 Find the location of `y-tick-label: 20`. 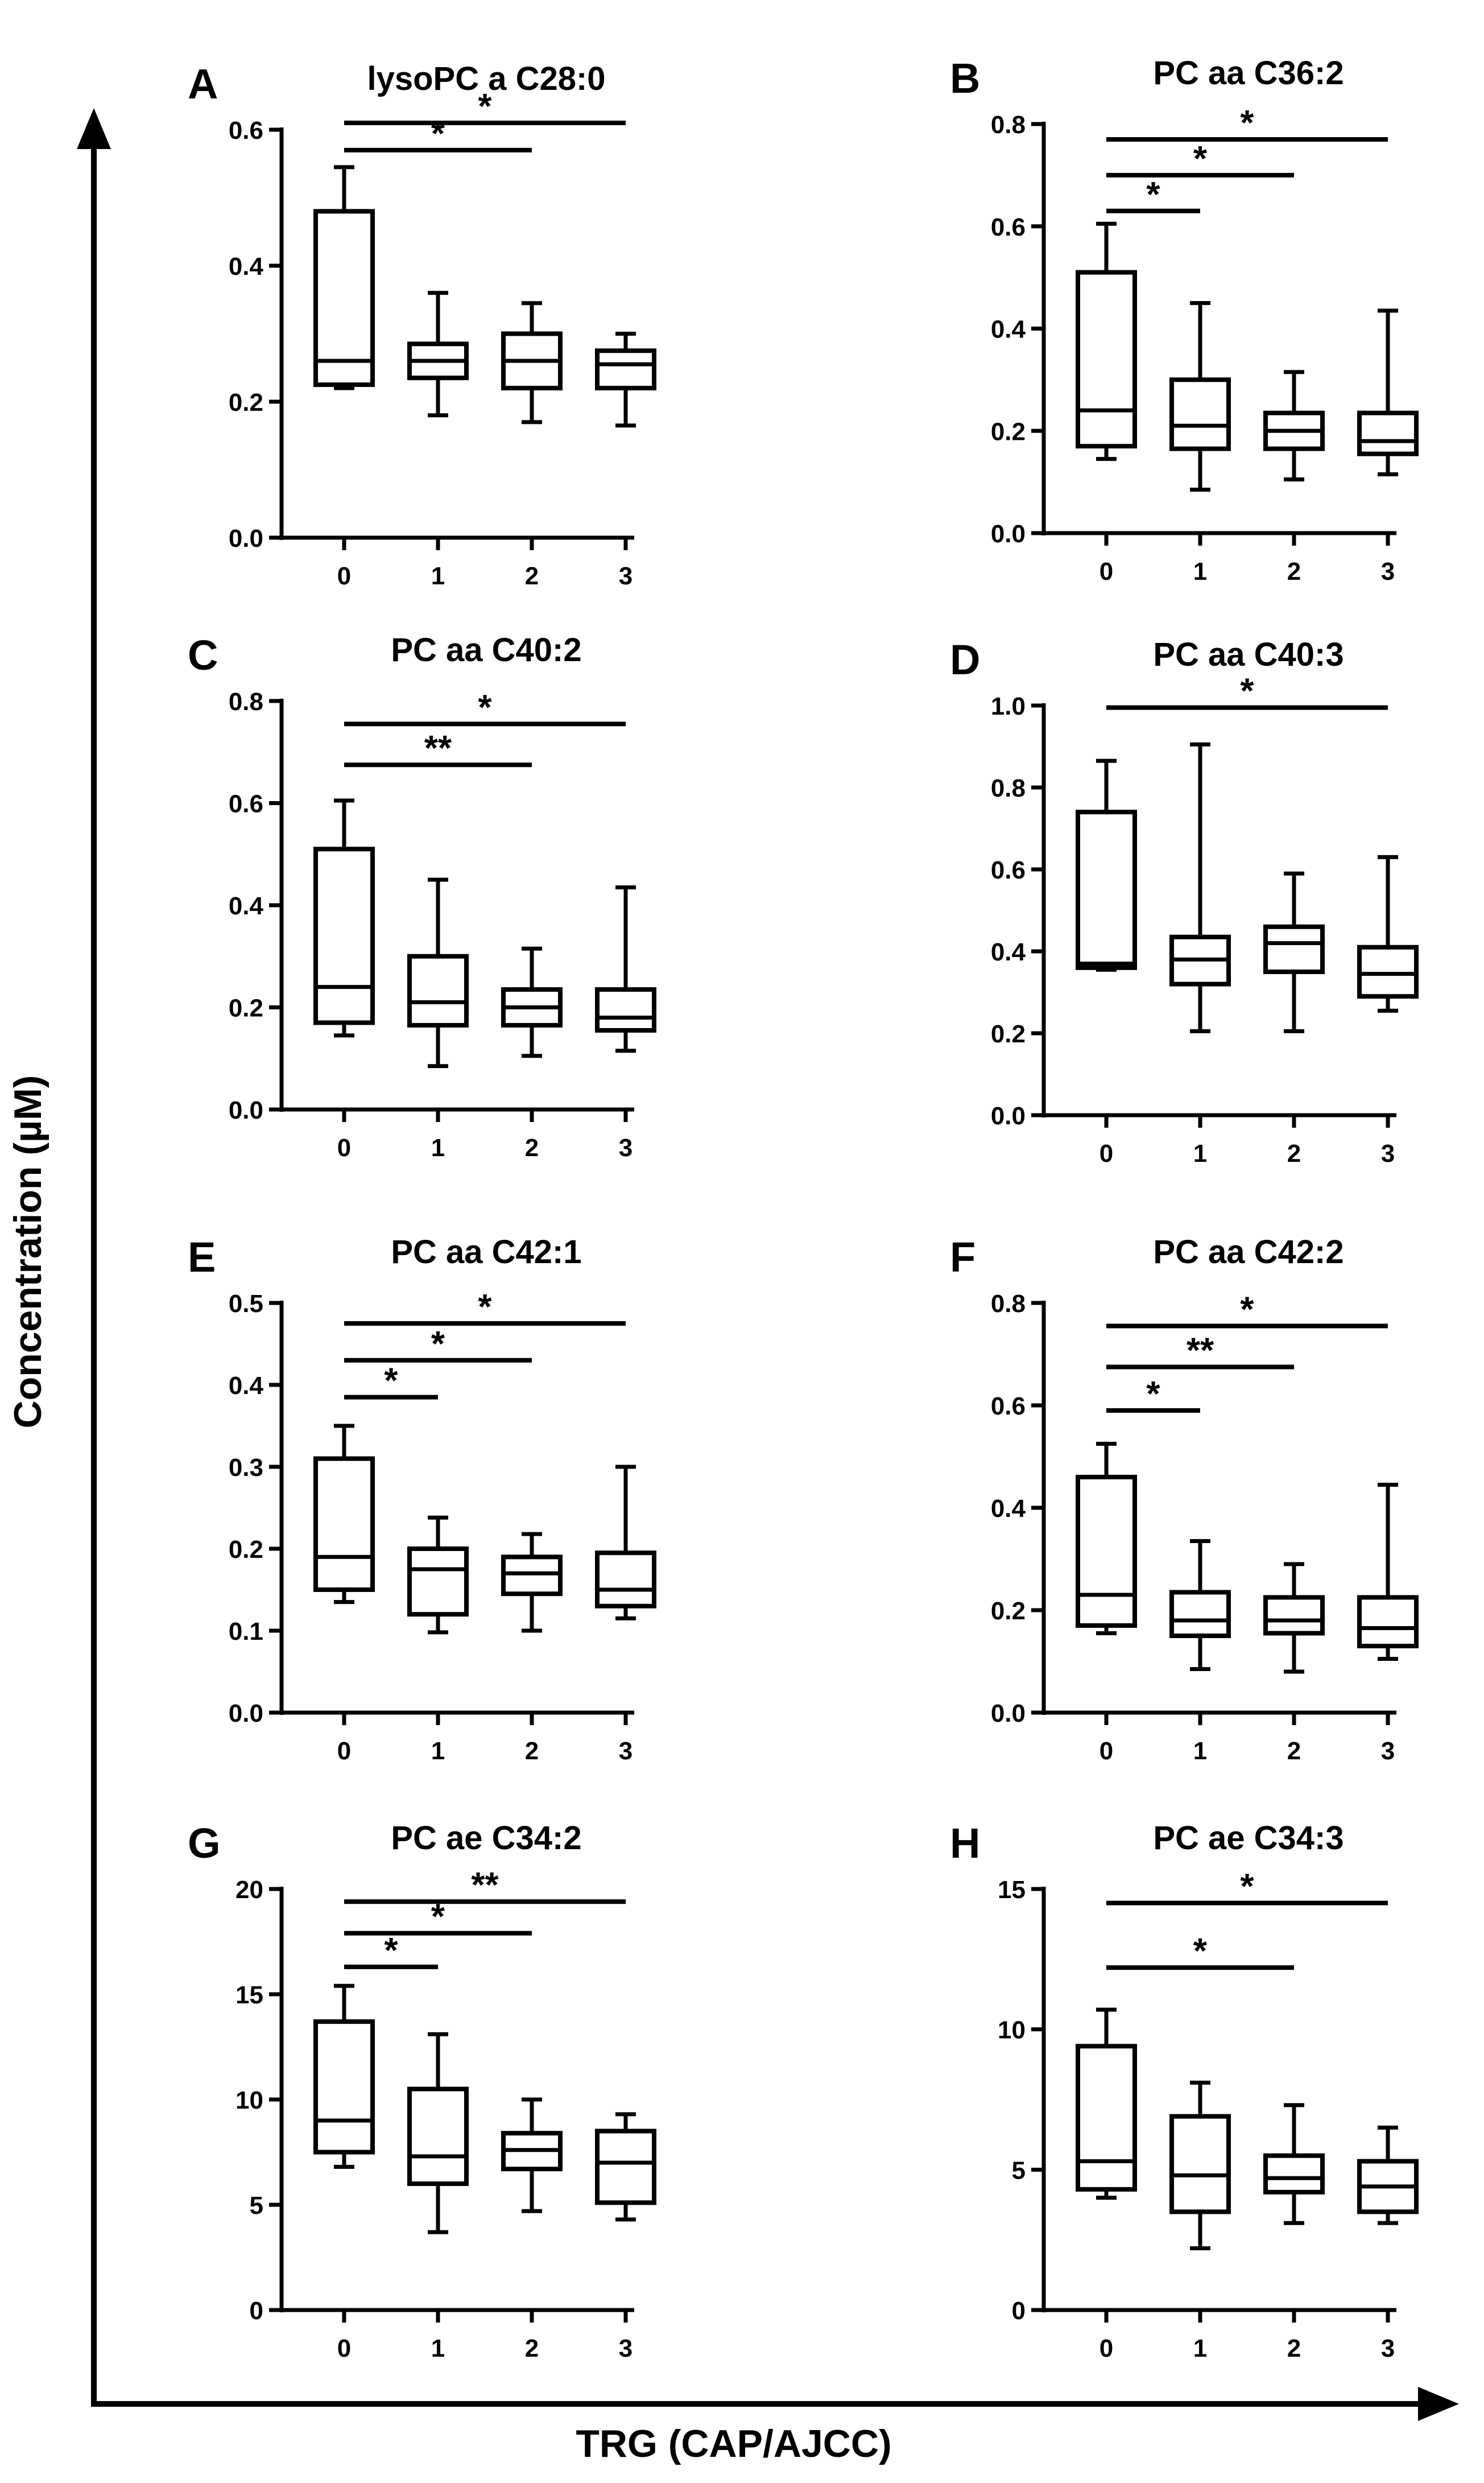

y-tick-label: 20 is located at coordinates (249, 1890).